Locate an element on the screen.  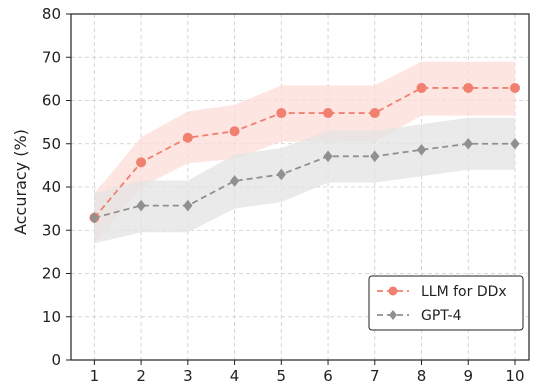
x-tick-label: 2 is located at coordinates (141, 376).